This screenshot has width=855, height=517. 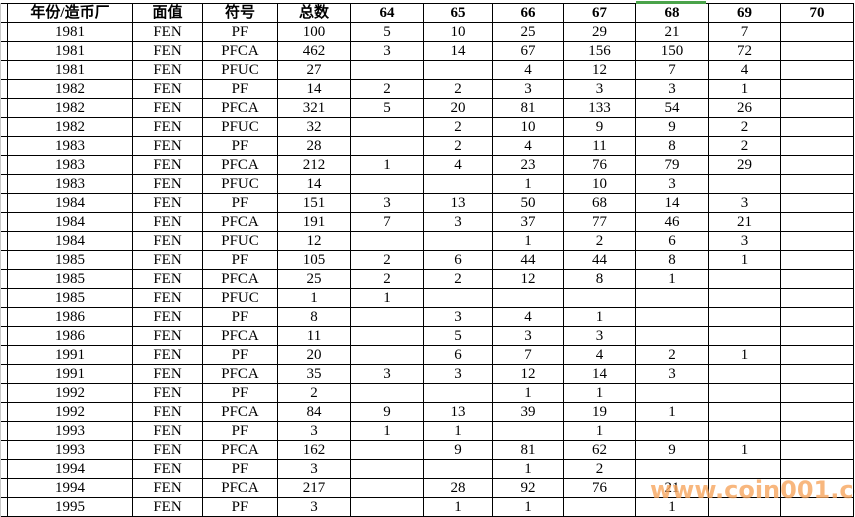 What do you see at coordinates (70, 507) in the screenshot?
I see `table-cell: 1995` at bounding box center [70, 507].